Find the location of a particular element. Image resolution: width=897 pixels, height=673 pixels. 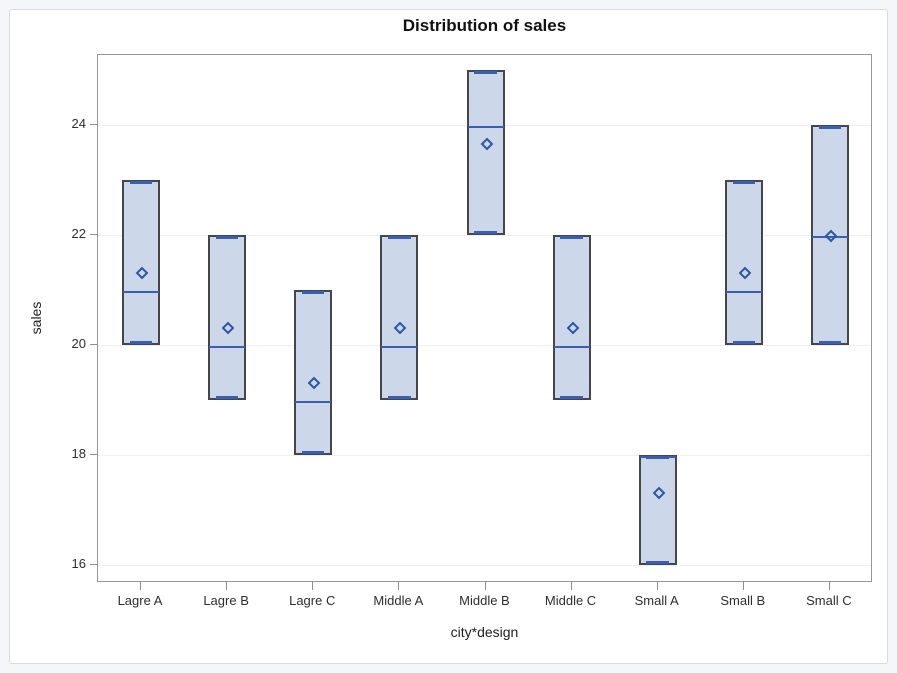

box-small-b is located at coordinates (743, 262).